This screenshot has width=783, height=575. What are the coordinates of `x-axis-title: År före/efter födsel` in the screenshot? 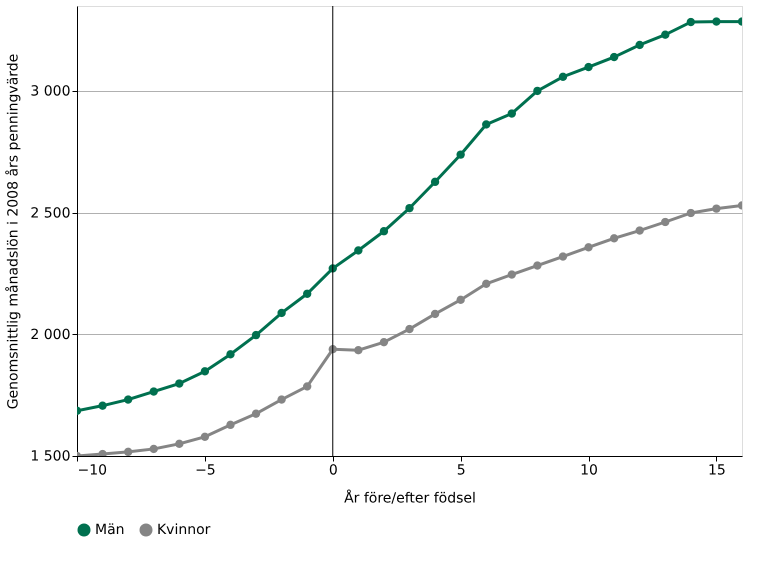 It's located at (410, 498).